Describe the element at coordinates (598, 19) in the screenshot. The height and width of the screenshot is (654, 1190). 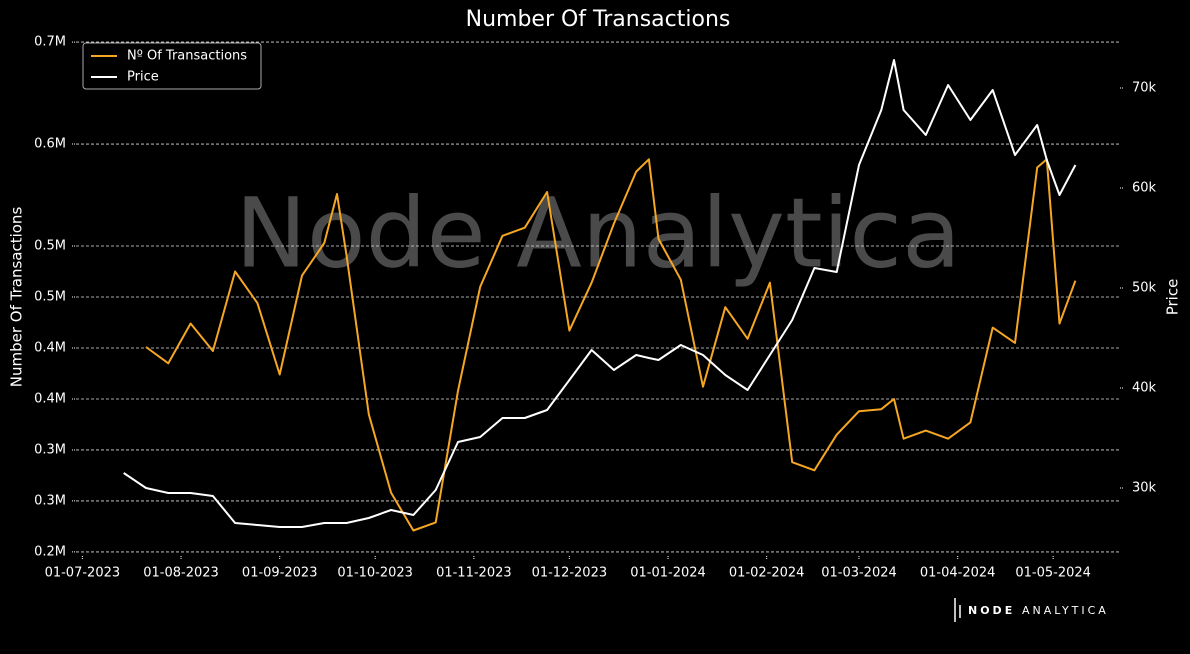
I see `chart-title: Number Of Transactions` at that location.